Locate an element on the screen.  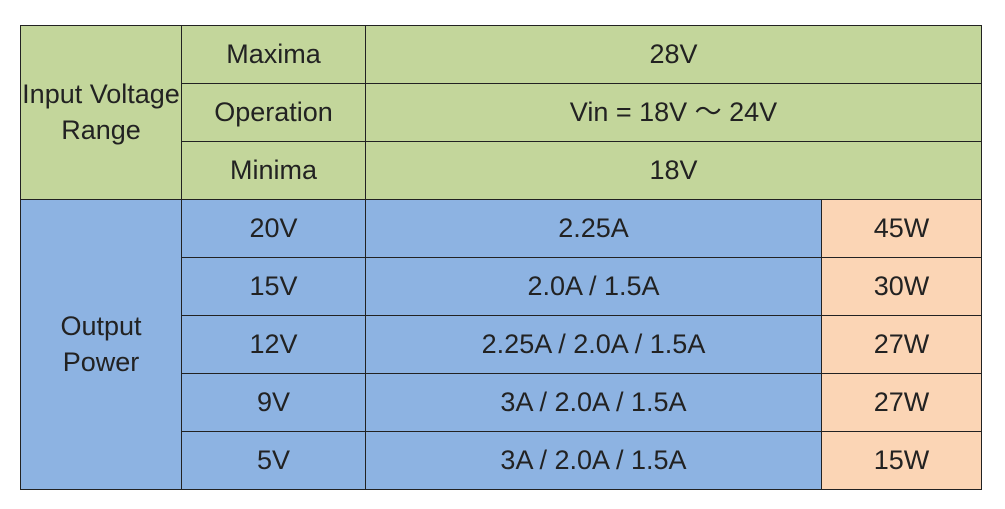
voltage: 20V is located at coordinates (273, 228).